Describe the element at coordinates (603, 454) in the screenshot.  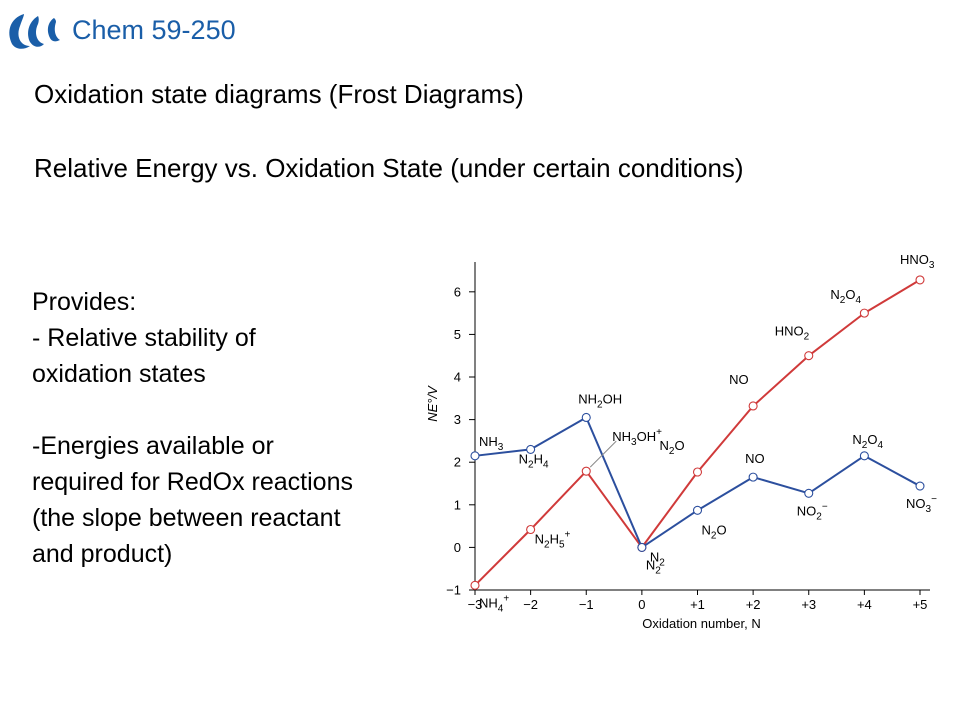
I see `leader-line` at that location.